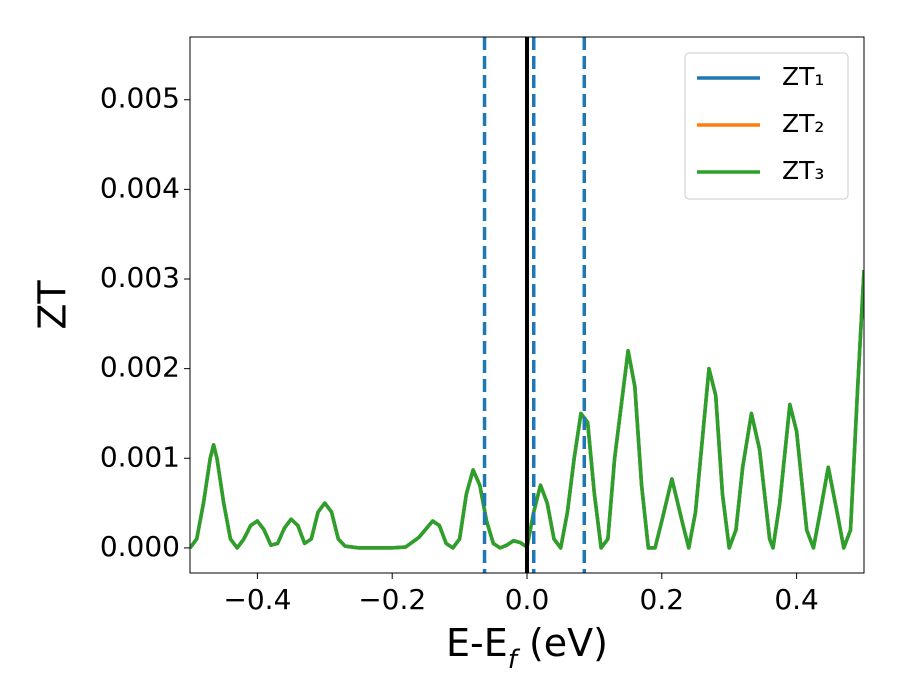  Describe the element at coordinates (140, 187) in the screenshot. I see `y-tick-label: 0.004` at that location.